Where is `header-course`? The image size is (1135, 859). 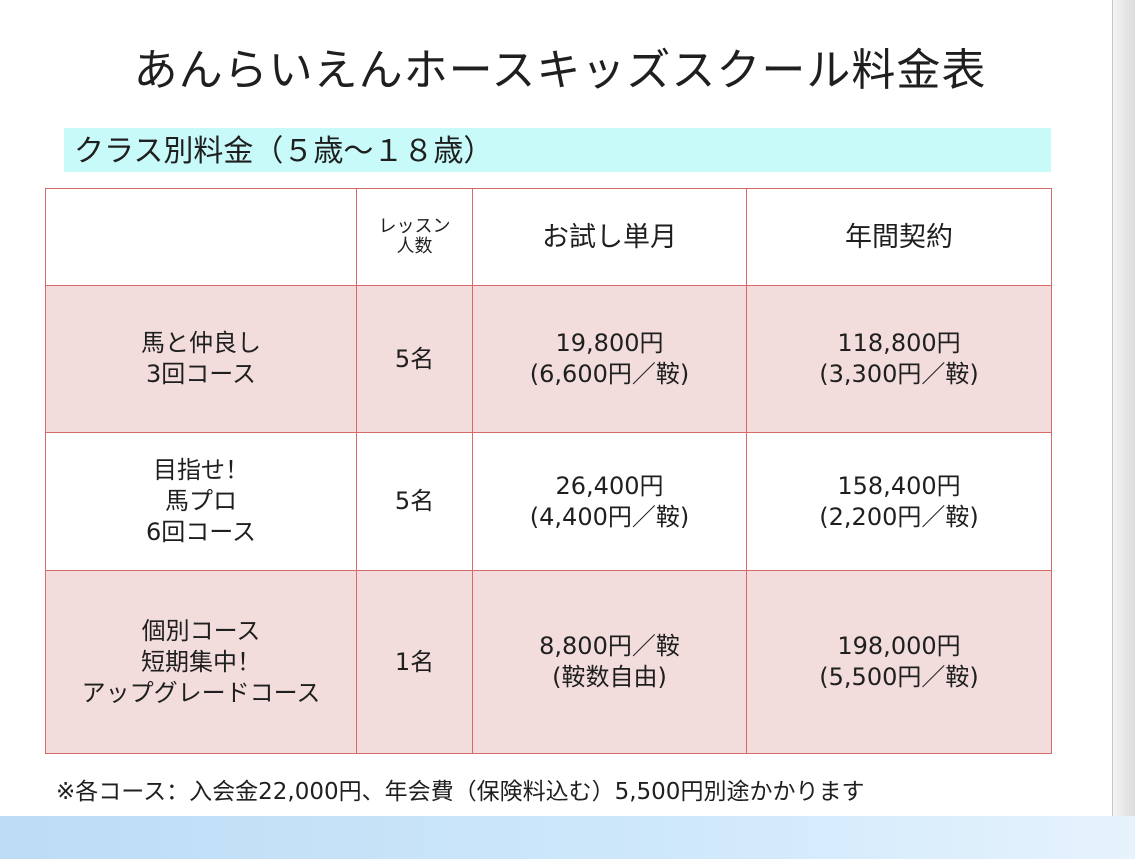
header-course is located at coordinates (201, 237).